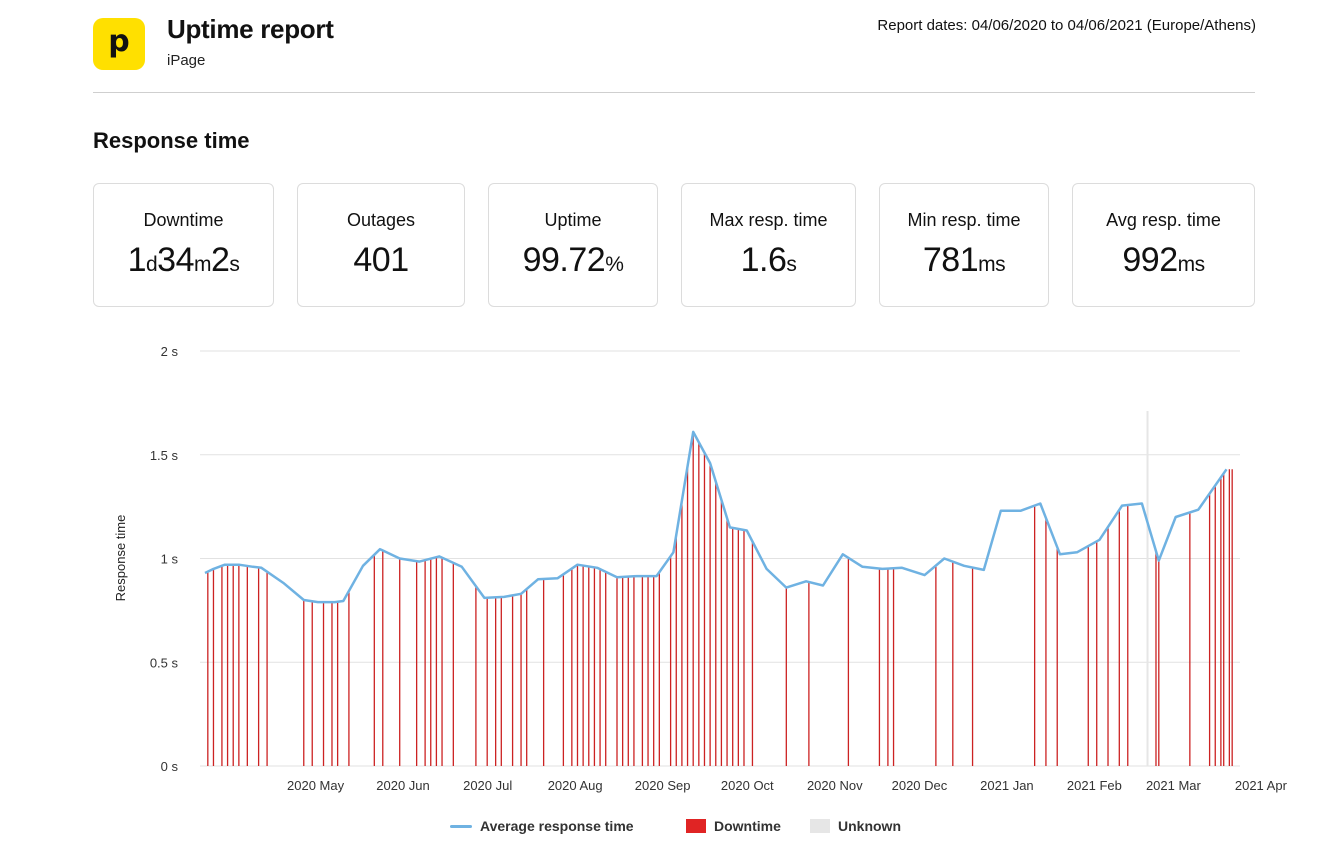 The image size is (1332, 850). What do you see at coordinates (575, 785) in the screenshot?
I see `x-tick-label: 2020 Aug` at bounding box center [575, 785].